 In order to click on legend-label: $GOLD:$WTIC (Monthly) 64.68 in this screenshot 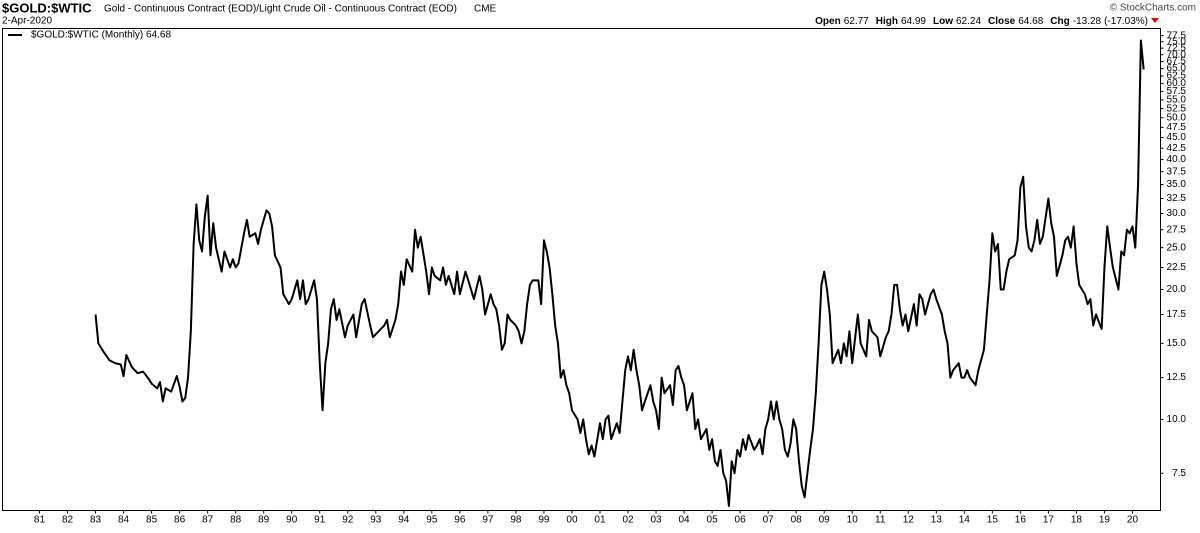, I will do `click(101, 35)`.